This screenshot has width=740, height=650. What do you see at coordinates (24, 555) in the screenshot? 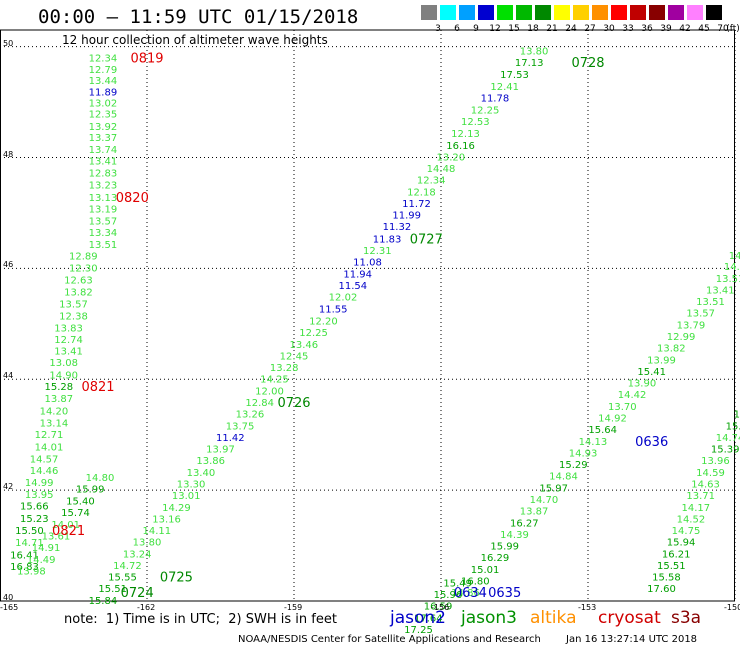
I see `wave-height-value: 16.41` at bounding box center [24, 555].